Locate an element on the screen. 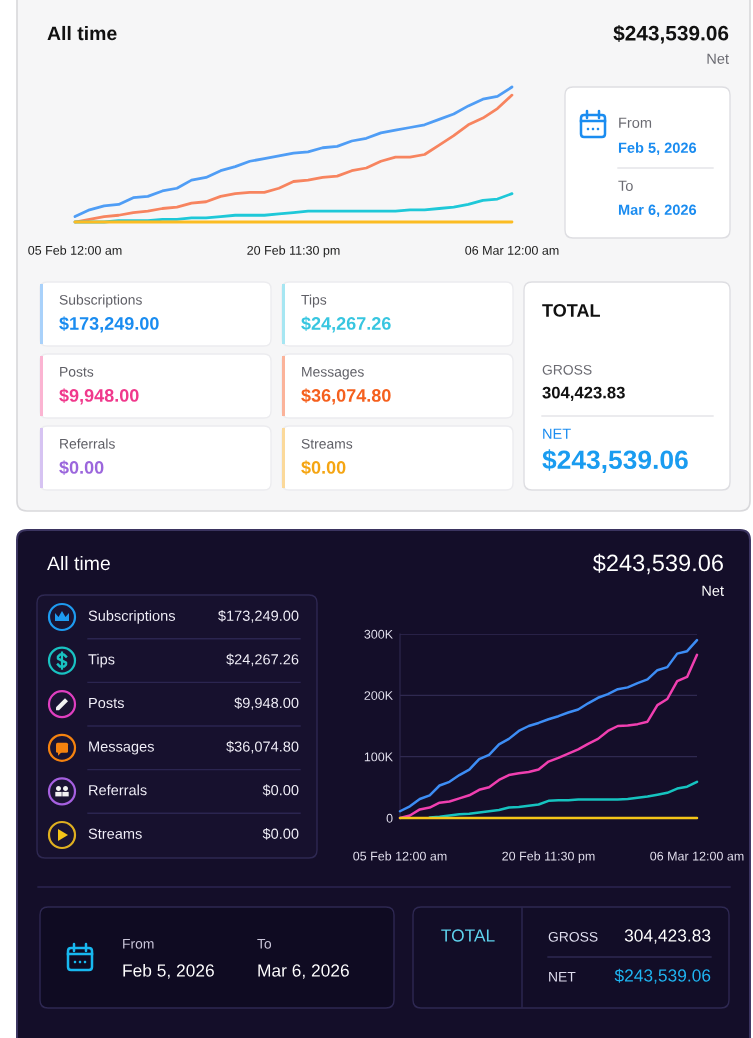 Image resolution: width=753 pixels, height=1038 pixels. y-tick-label: 300K is located at coordinates (378, 634).